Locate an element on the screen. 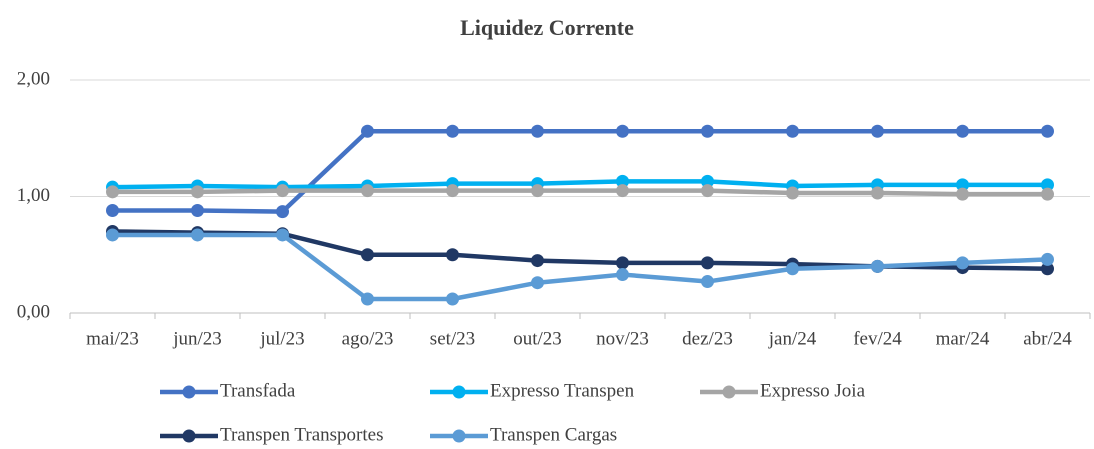 This screenshot has width=1094, height=449. y-tick-label: 2,00 is located at coordinates (33, 78).